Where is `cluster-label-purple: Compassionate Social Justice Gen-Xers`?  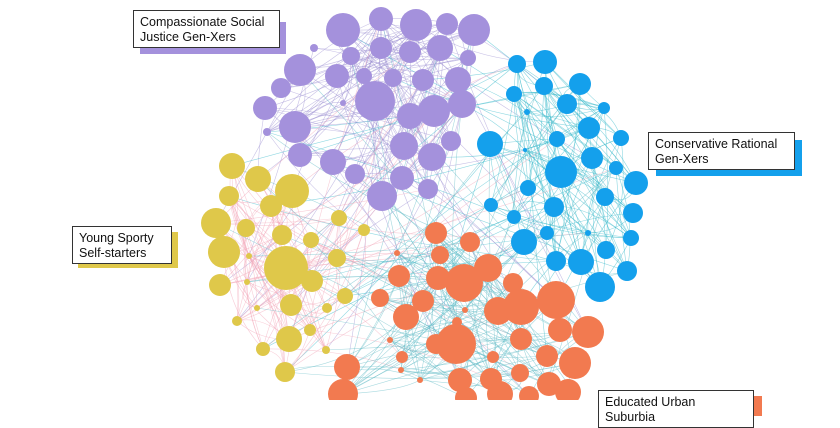 cluster-label-purple: Compassionate Social Justice Gen-Xers is located at coordinates (206, 29).